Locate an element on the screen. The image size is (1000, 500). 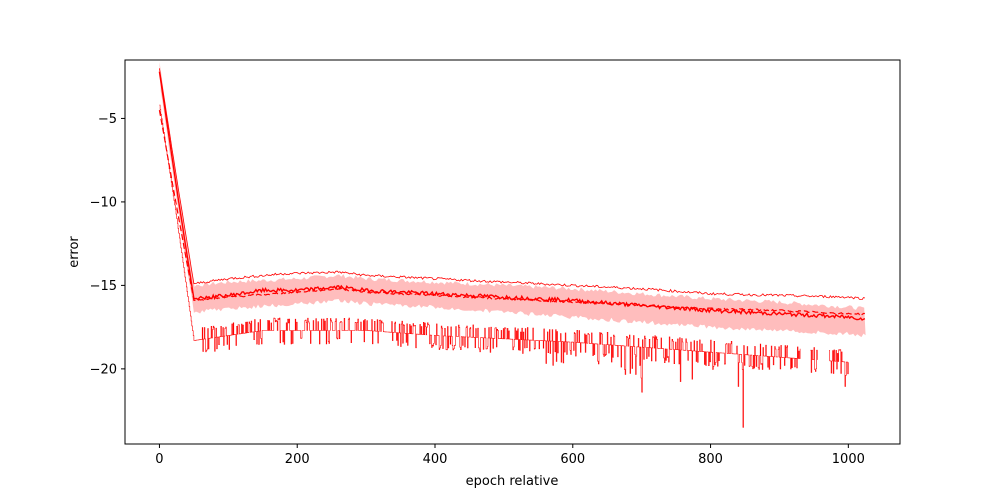
x-tick-label: 1000 is located at coordinates (848, 459).